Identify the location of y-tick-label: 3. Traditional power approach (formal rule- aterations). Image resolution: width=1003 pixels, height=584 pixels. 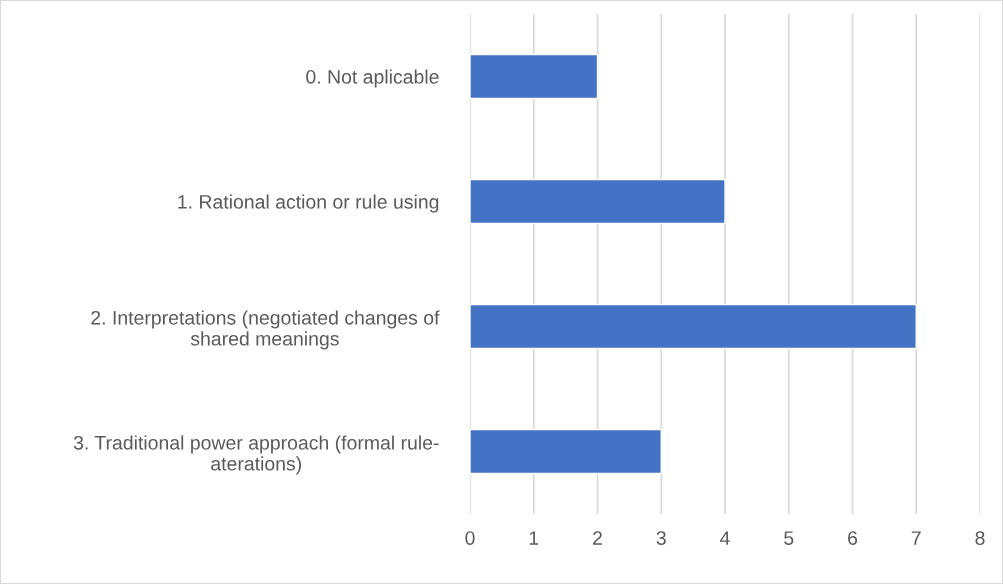
(256, 455).